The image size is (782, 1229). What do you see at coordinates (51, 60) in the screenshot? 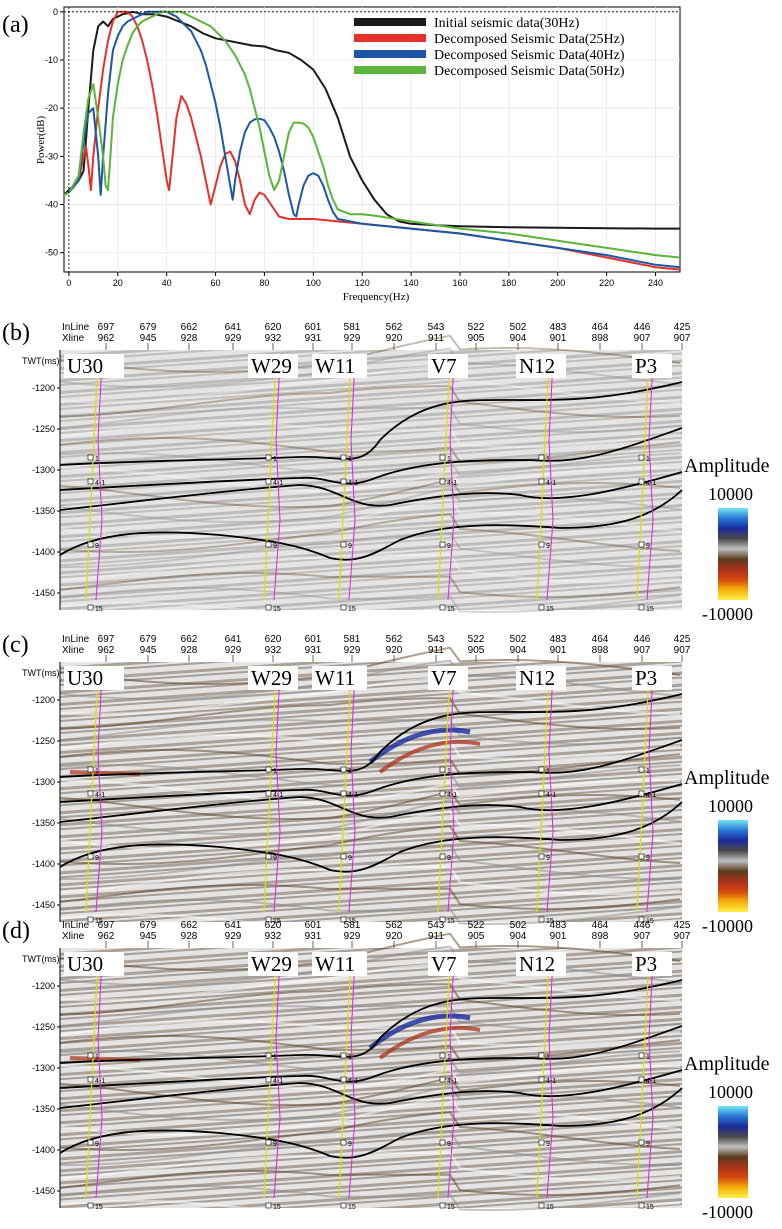
I see `y-tick-label: -10` at bounding box center [51, 60].